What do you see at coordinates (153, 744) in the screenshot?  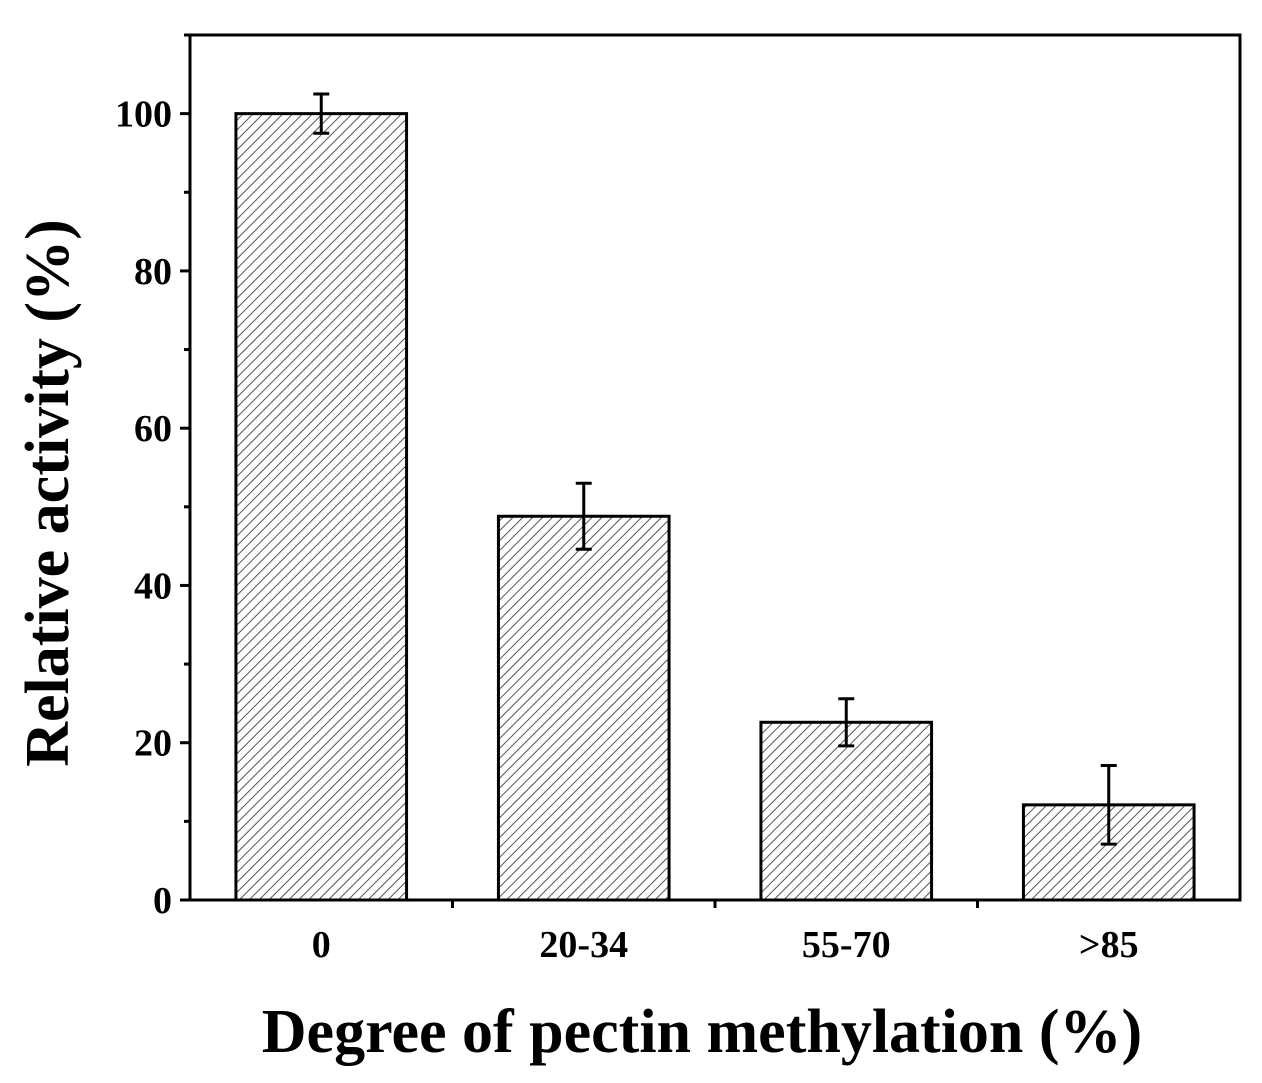 I see `y-tick-label: 20` at bounding box center [153, 744].